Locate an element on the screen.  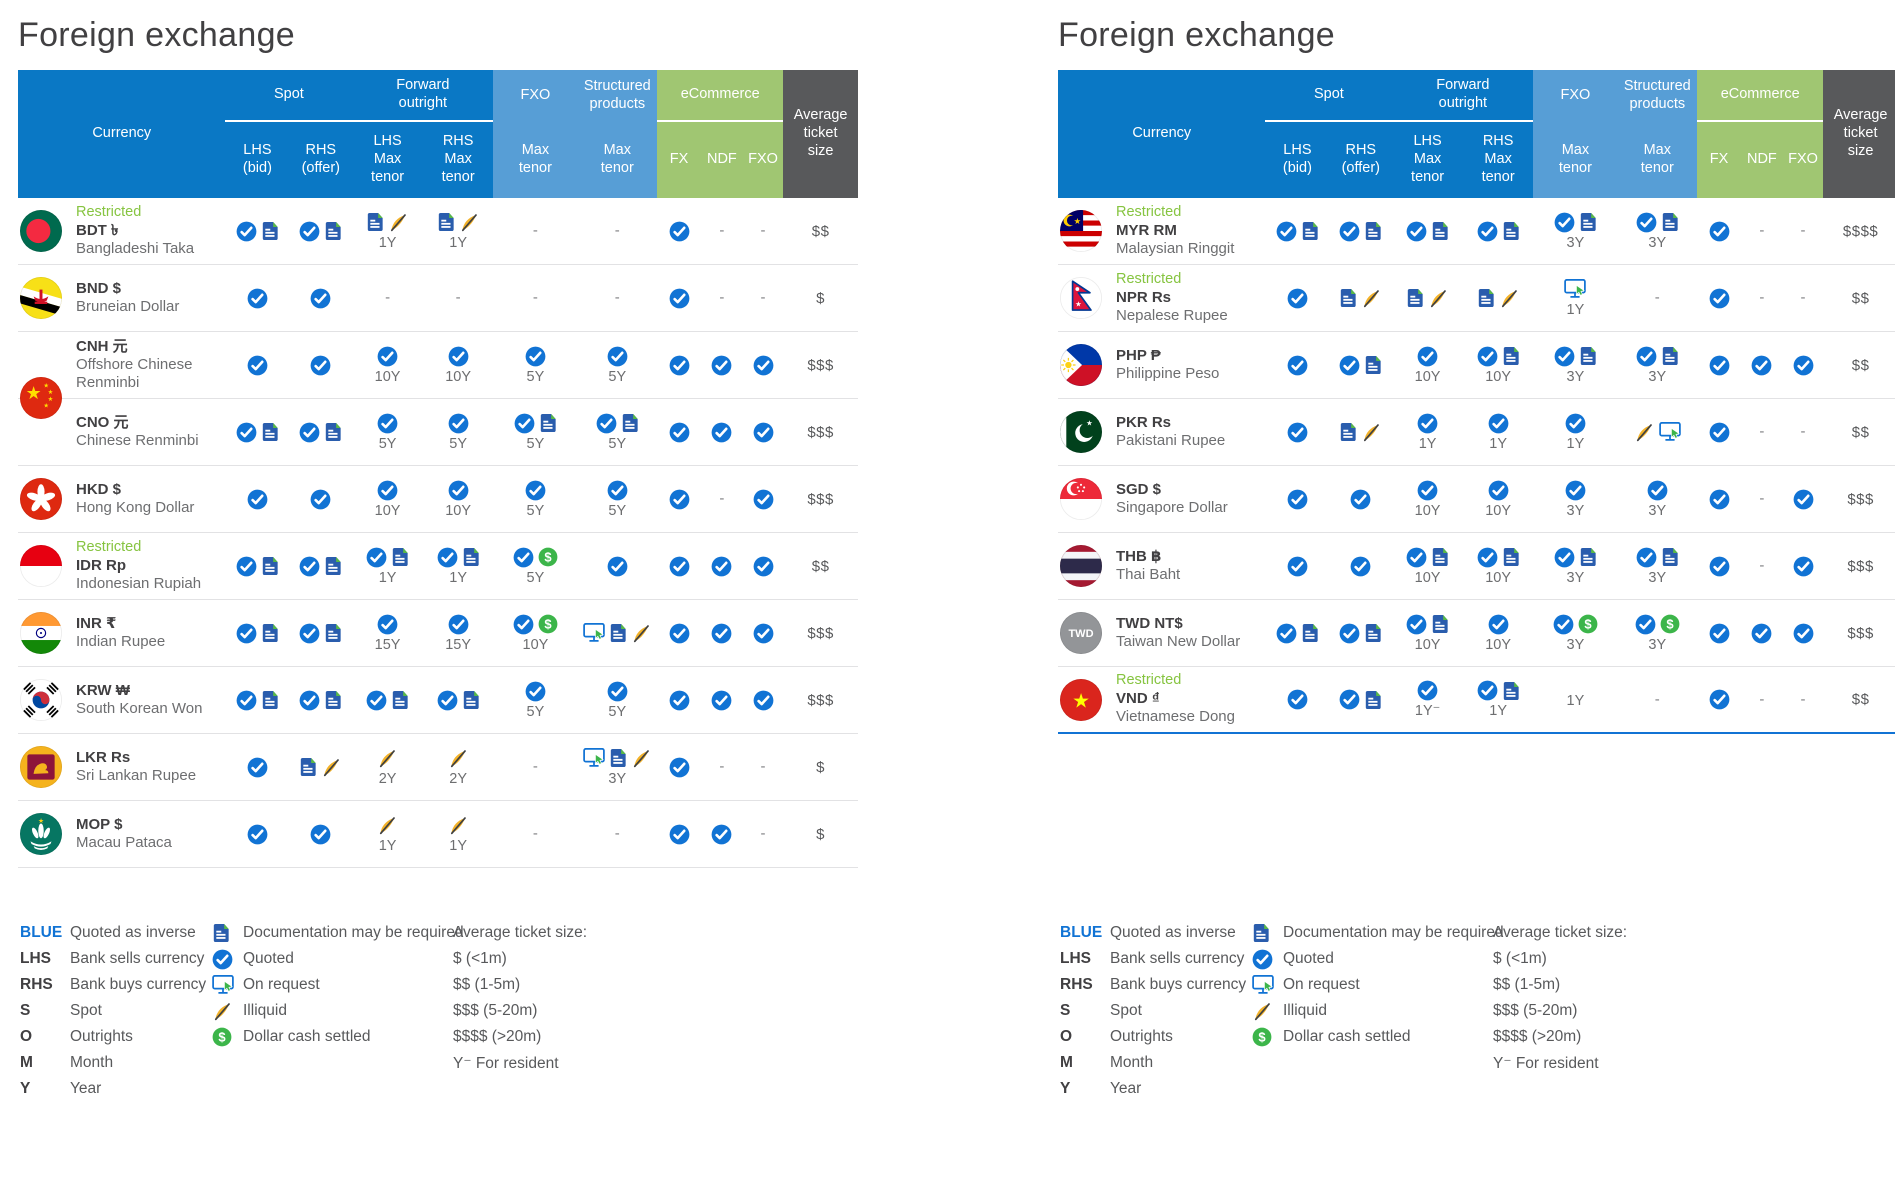
legend-label: Bank buys currency is located at coordinates (1178, 984).